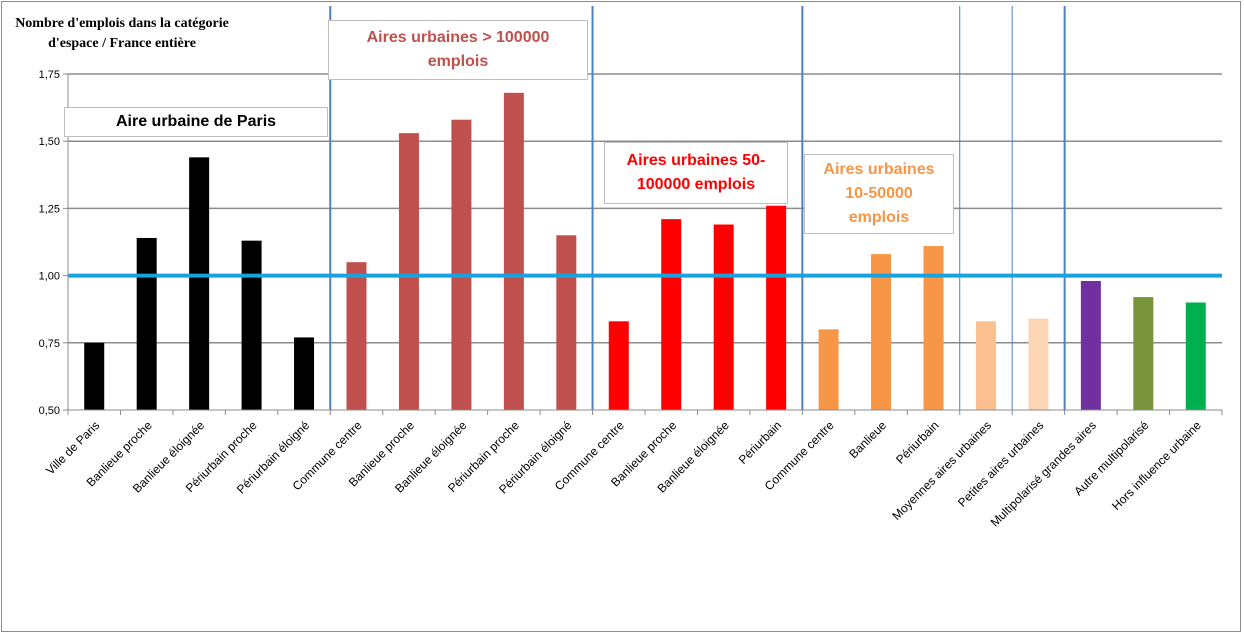  What do you see at coordinates (49, 344) in the screenshot?
I see `y-tick-label: 0,75` at bounding box center [49, 344].